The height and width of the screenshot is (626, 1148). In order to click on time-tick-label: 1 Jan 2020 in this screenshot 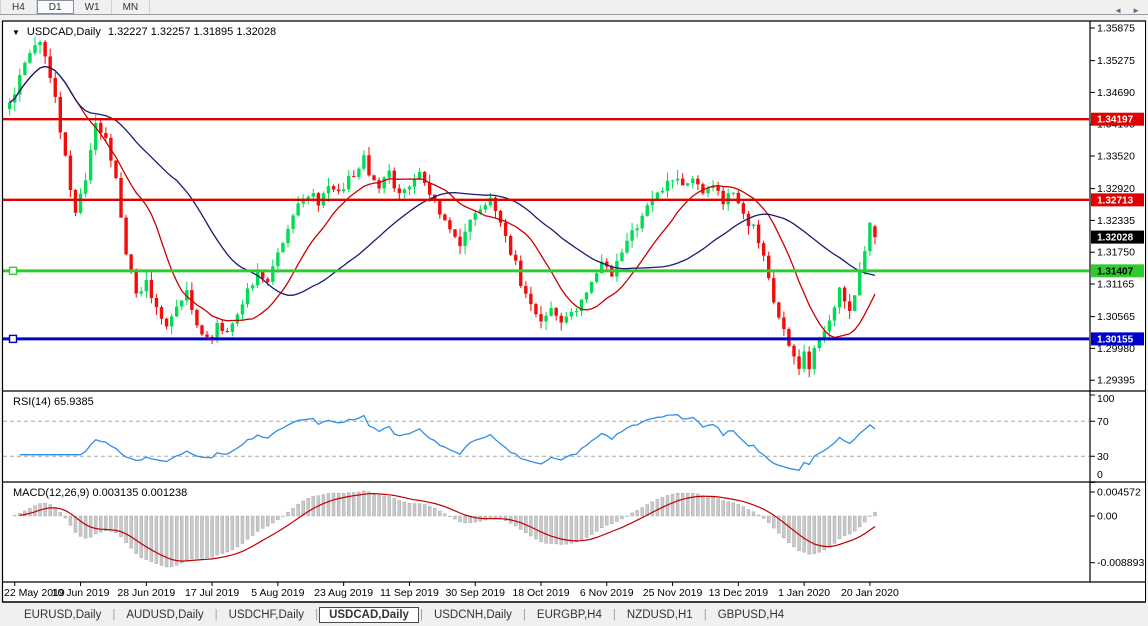, I will do `click(804, 593)`.